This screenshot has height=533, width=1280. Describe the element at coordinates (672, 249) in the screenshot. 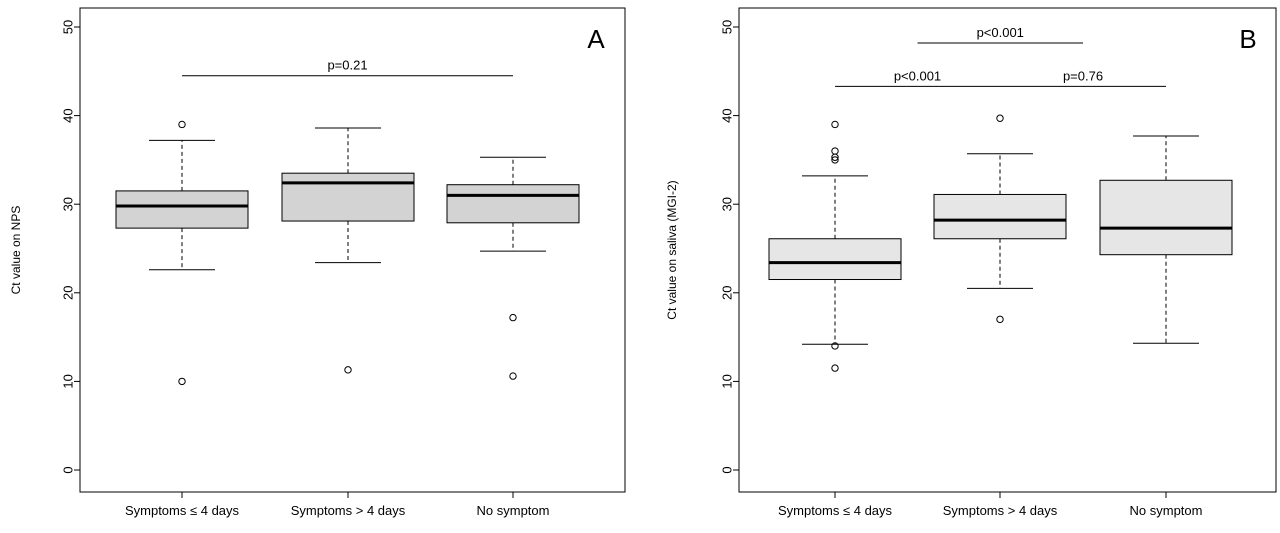

I see `y-axis-label: Ct value on saliva (MGI-2)` at that location.